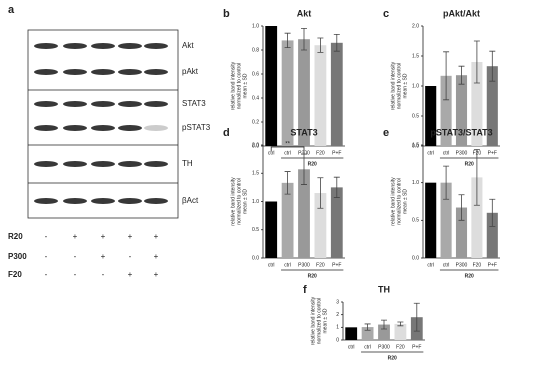 The image size is (550, 371). I want to click on chart-title: STAT3, so click(303, 132).